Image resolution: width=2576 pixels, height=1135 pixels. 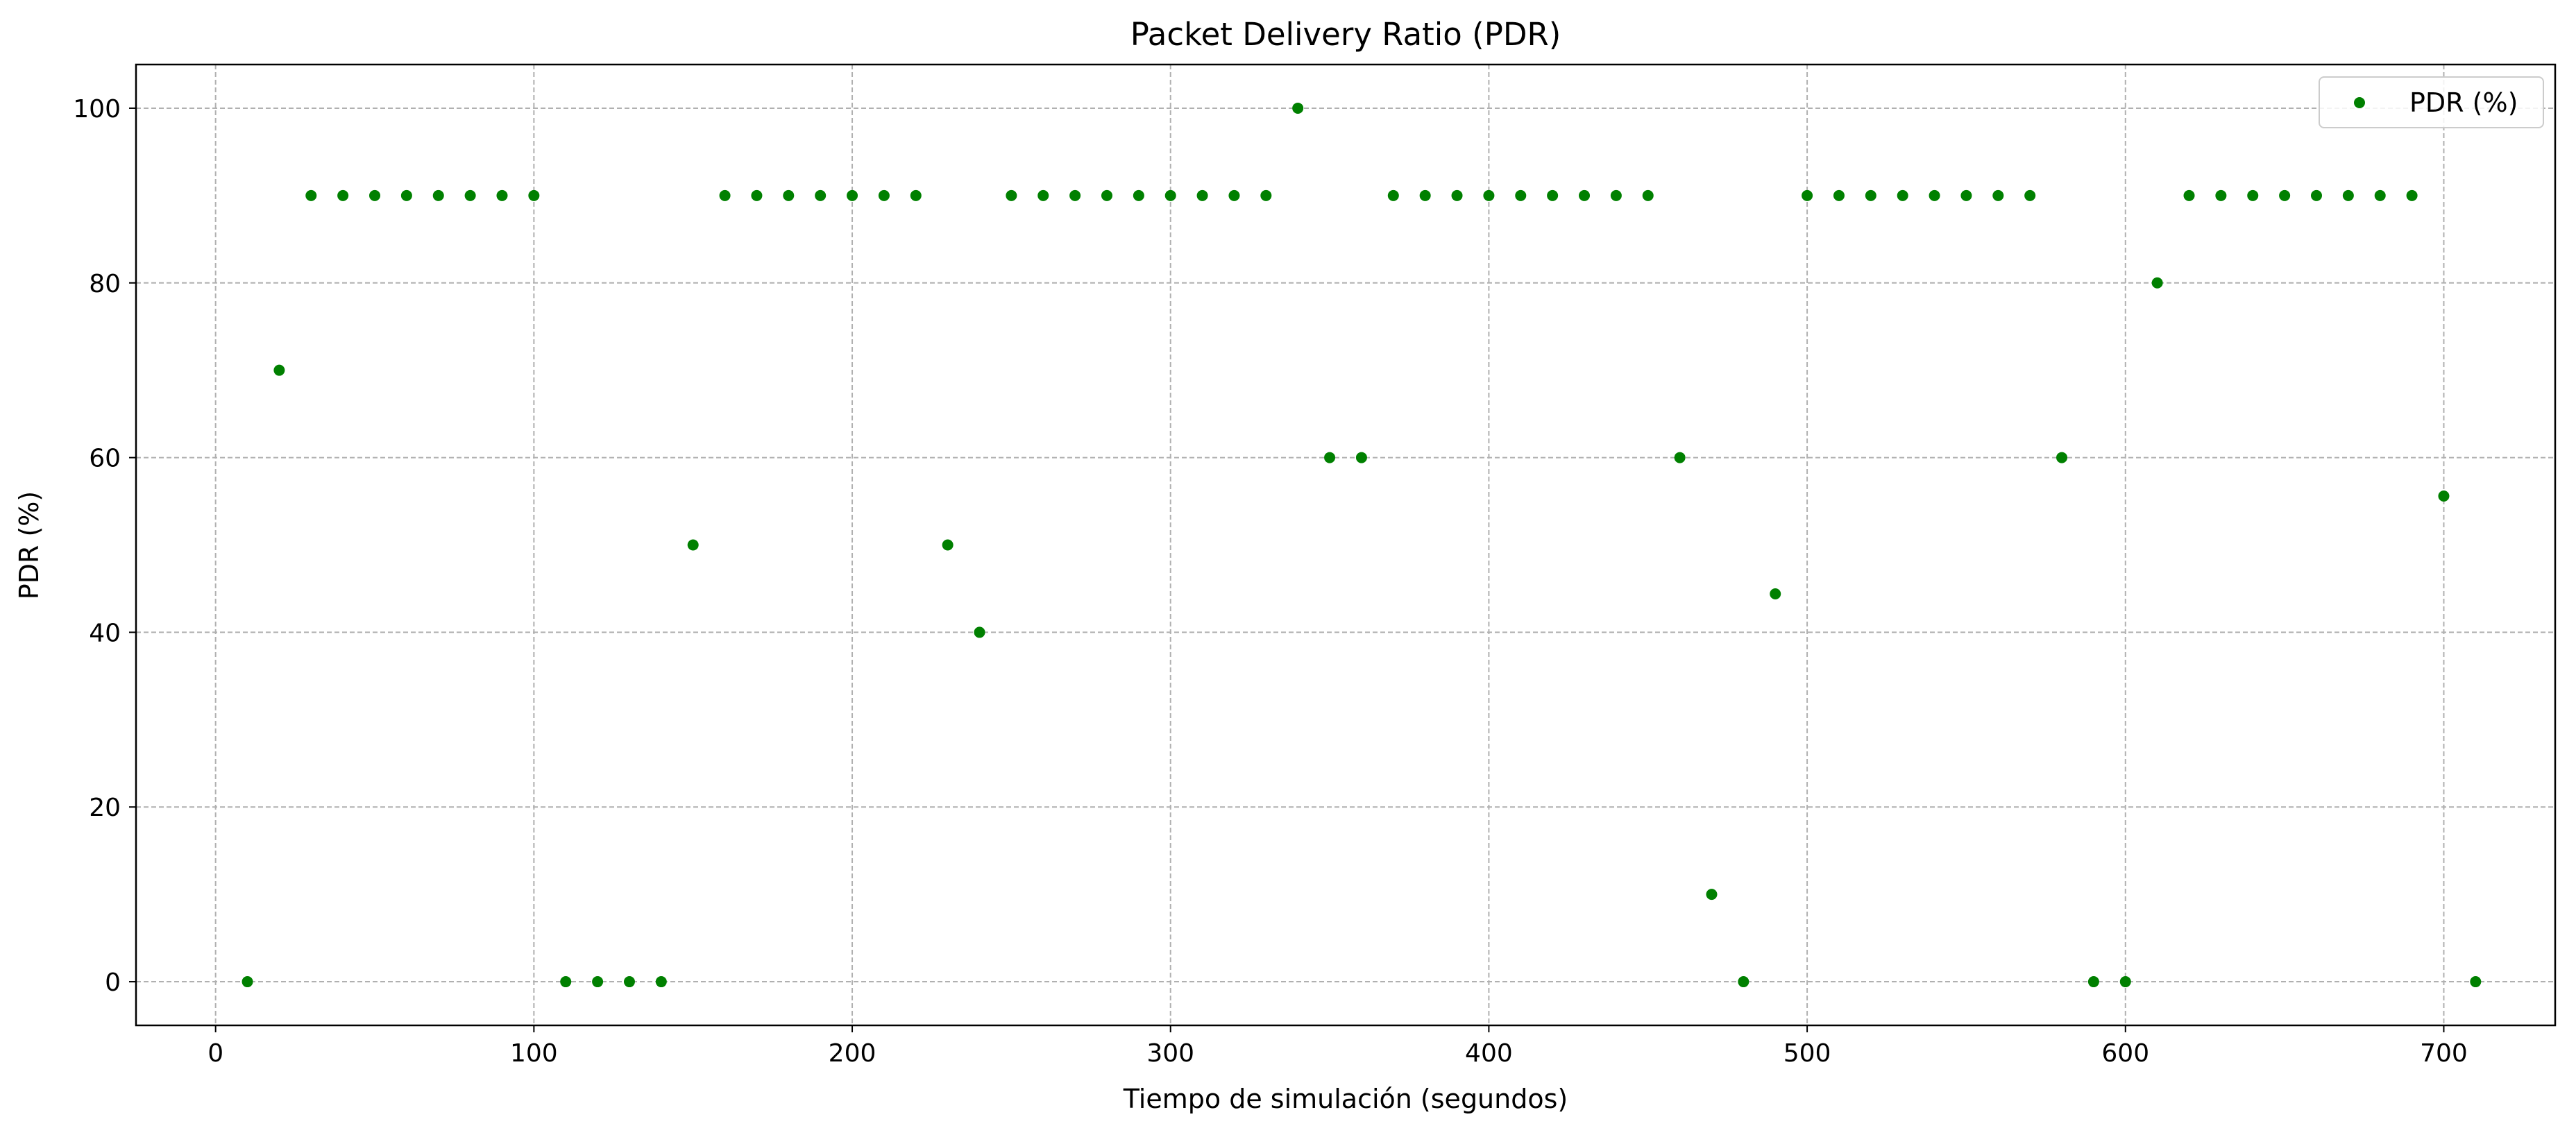 What do you see at coordinates (1489, 1053) in the screenshot?
I see `x-tick-label: 400` at bounding box center [1489, 1053].